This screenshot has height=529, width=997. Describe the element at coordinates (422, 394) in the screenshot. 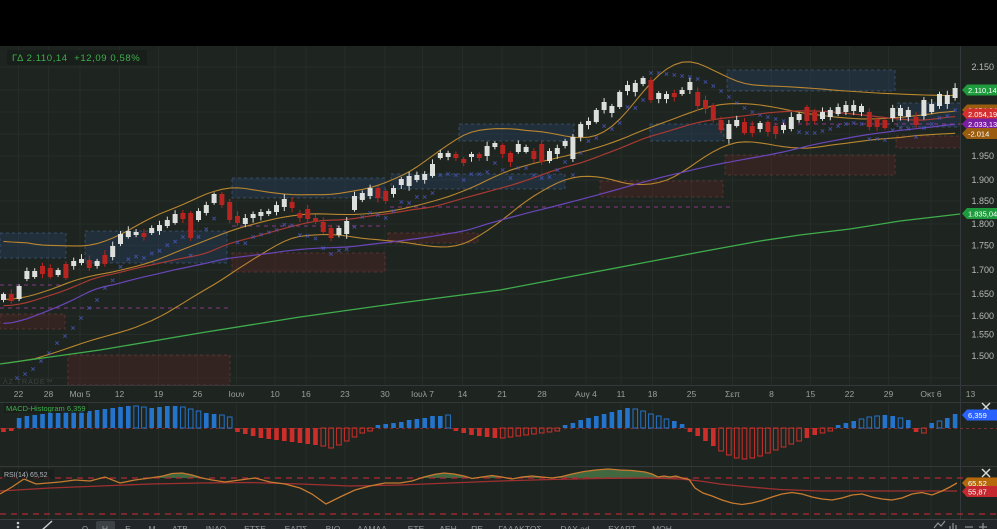

I see `svg-text: Ιουλ 7` at that location.